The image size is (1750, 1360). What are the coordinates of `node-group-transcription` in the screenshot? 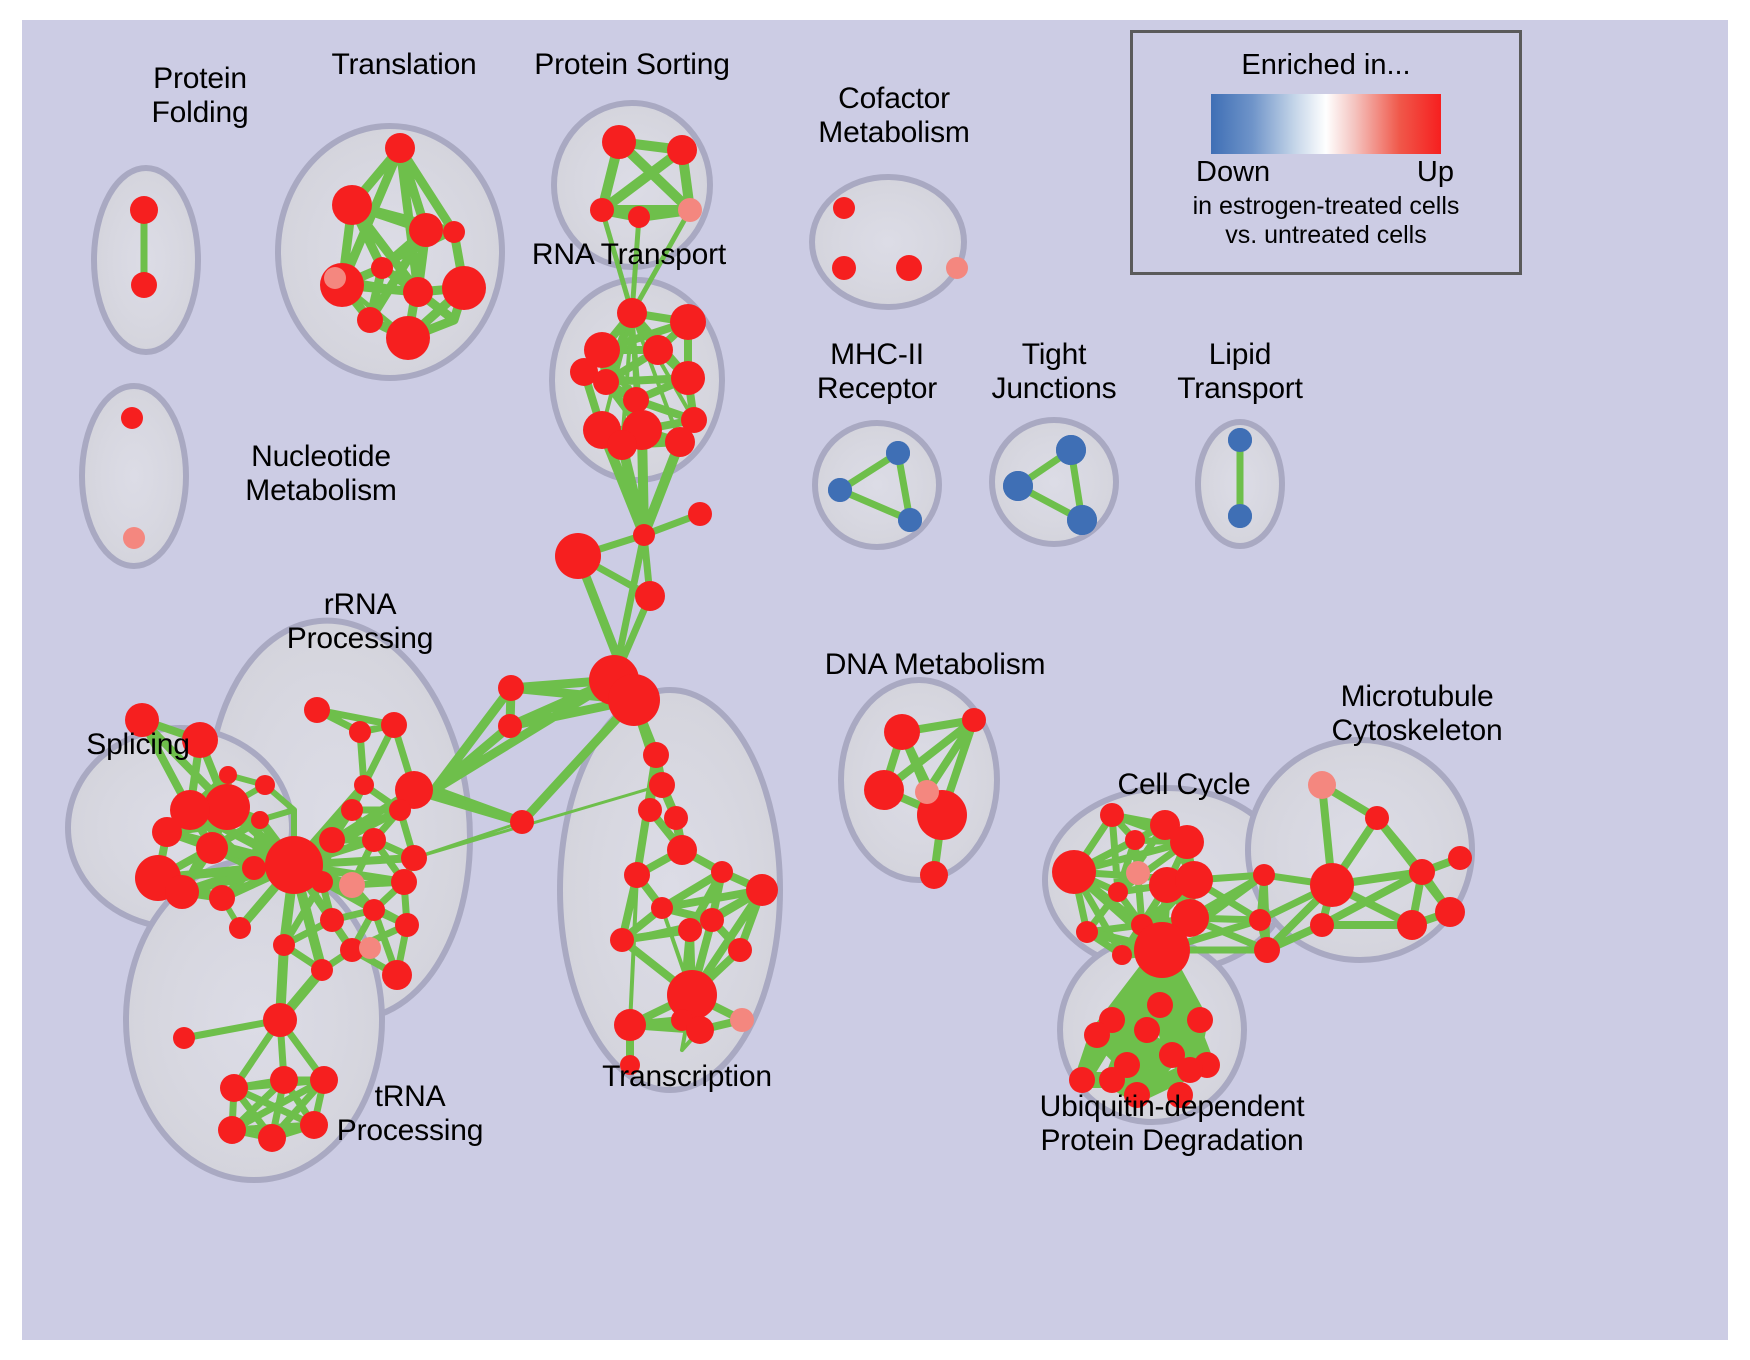 It's located at (694, 936).